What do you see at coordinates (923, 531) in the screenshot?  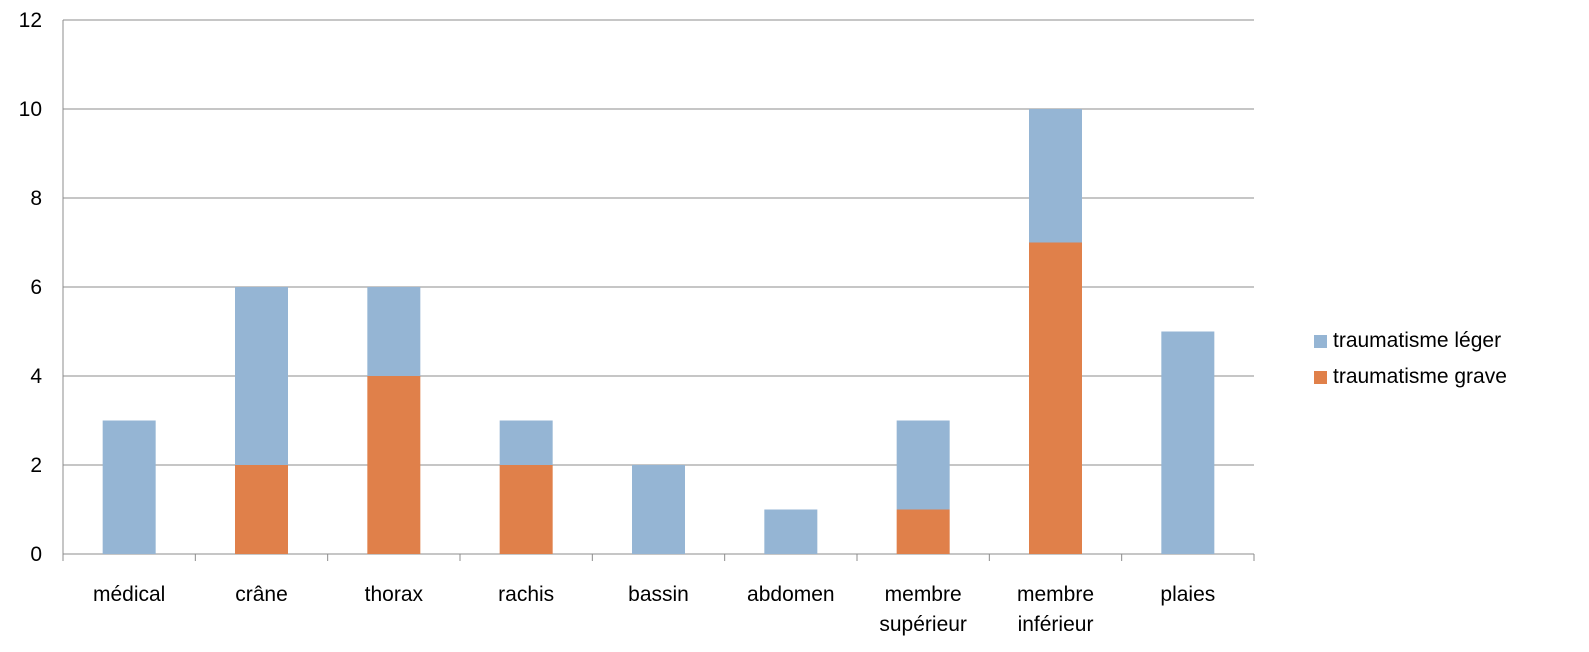 I see `bar-traumatisme-grave-membre-superieur` at bounding box center [923, 531].